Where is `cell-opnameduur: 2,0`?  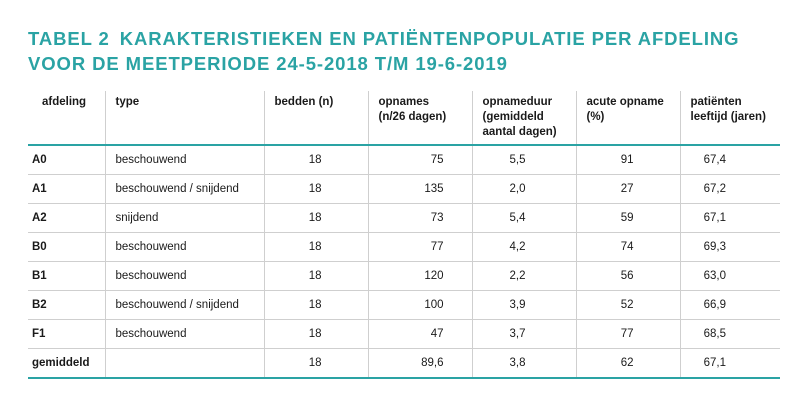
cell-opnameduur: 2,0 is located at coordinates (523, 189).